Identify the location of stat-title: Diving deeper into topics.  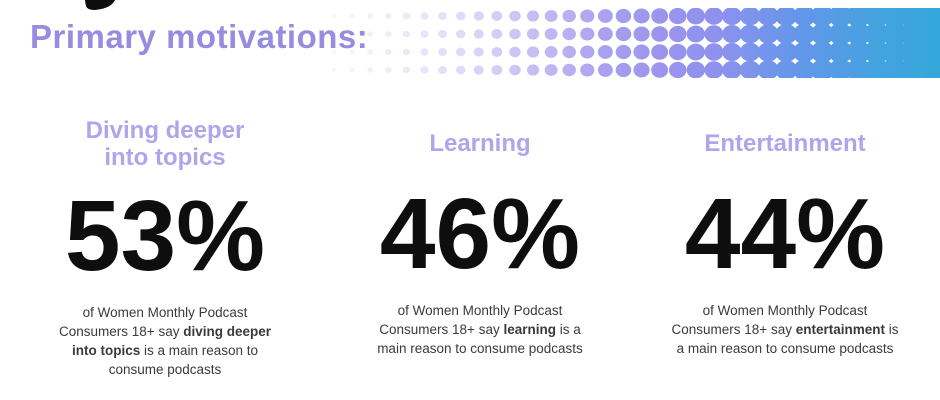
(165, 144).